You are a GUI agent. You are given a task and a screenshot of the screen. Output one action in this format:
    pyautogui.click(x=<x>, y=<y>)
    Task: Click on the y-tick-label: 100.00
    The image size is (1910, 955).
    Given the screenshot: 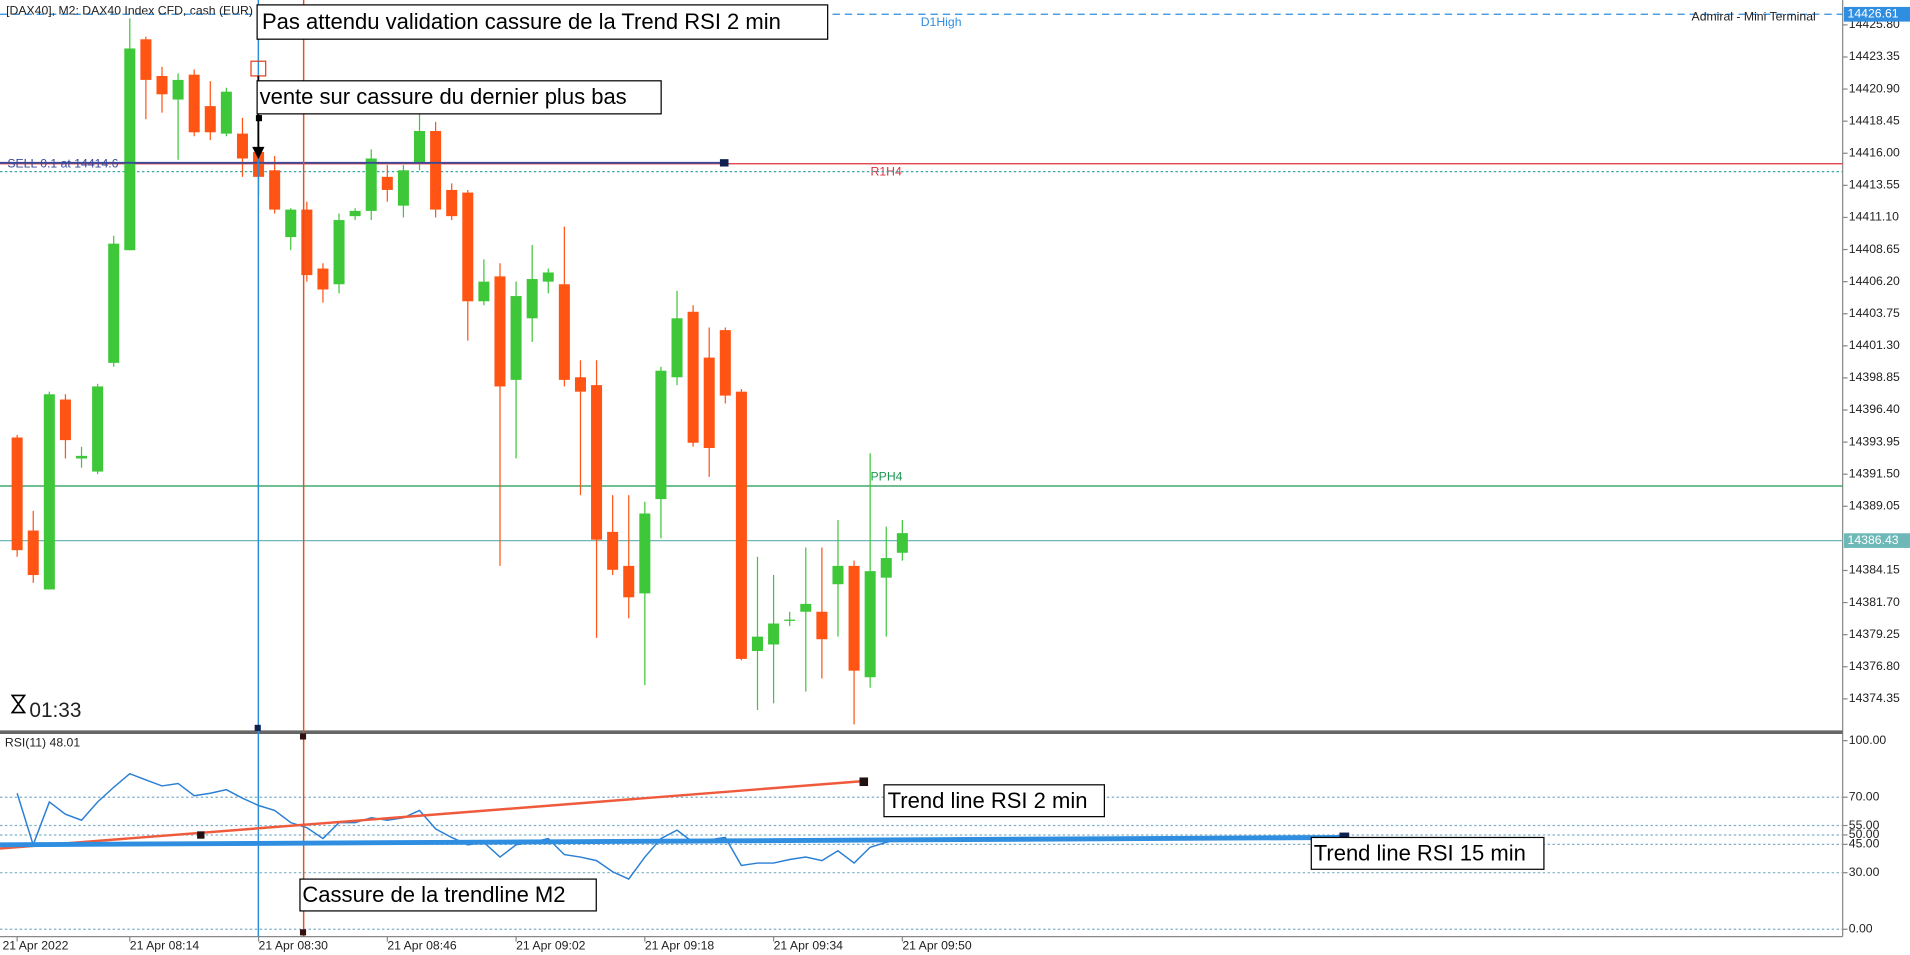 What is the action you would take?
    pyautogui.click(x=1868, y=740)
    